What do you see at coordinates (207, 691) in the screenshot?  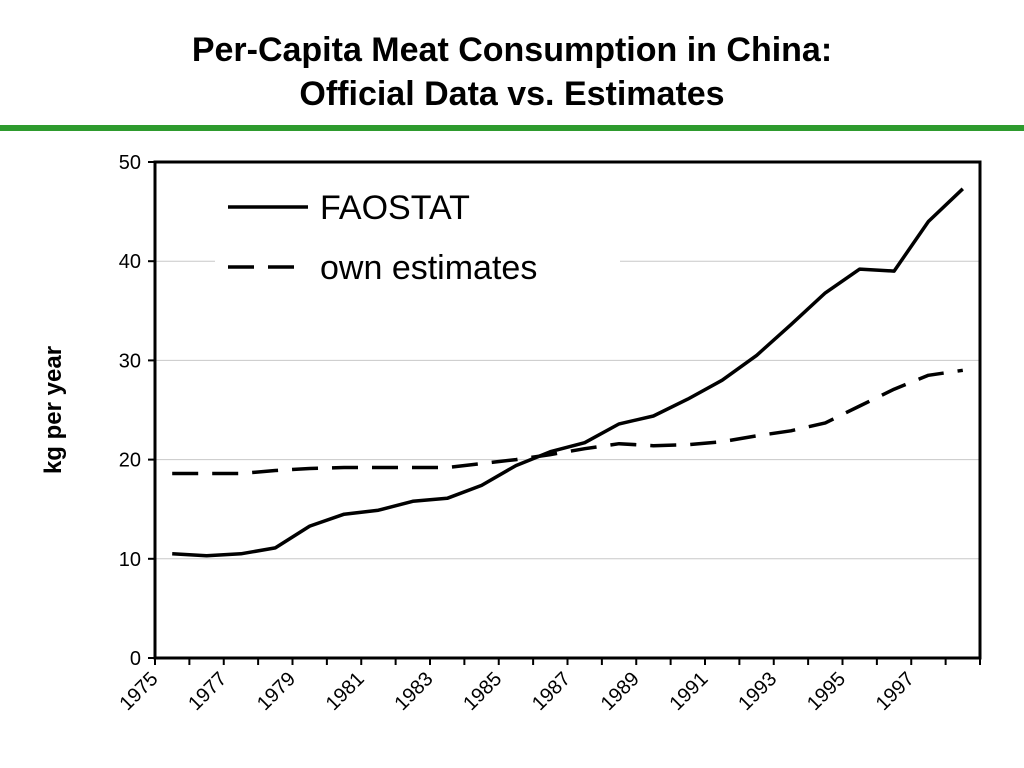 I see `x-tick-label-1977: 1977` at bounding box center [207, 691].